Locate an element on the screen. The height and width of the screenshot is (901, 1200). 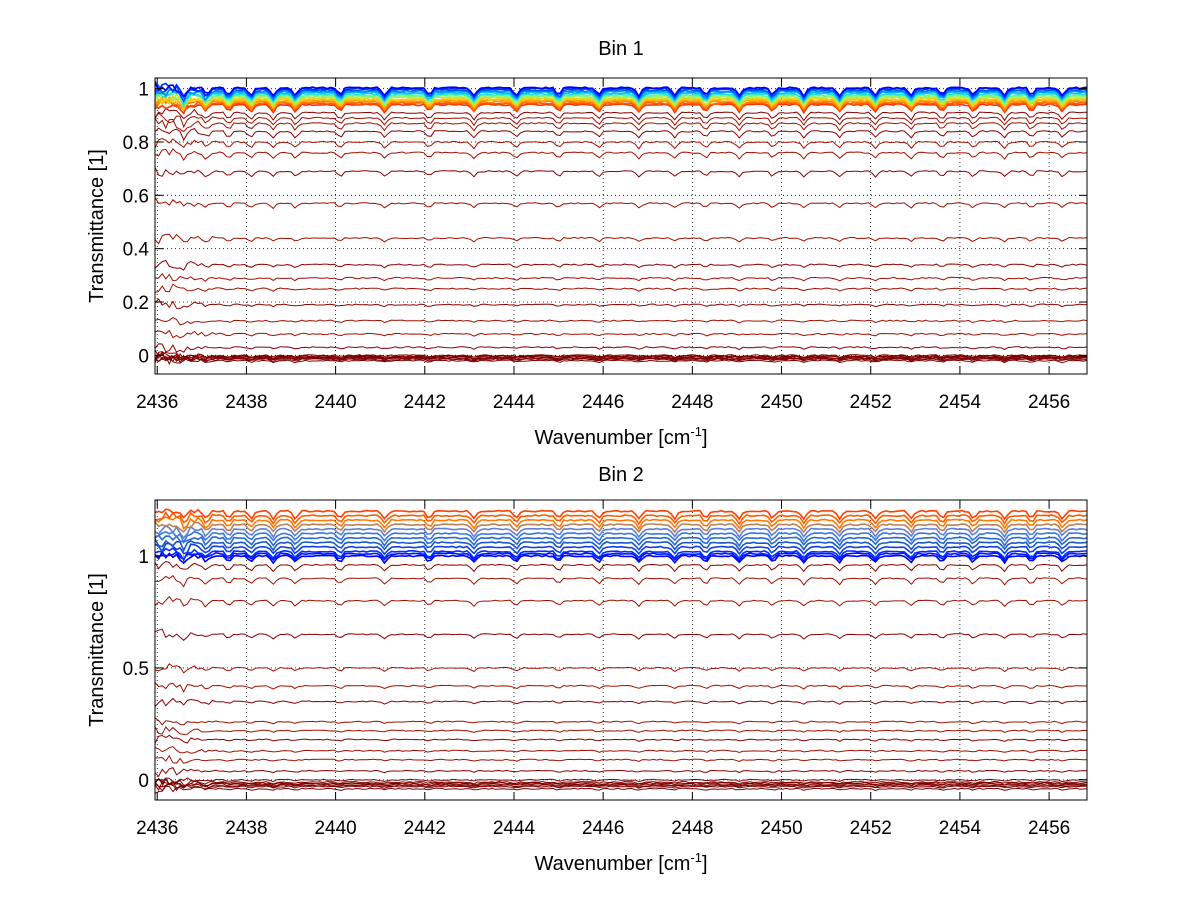
title-bin-1: Bin 1 is located at coordinates (621, 49).